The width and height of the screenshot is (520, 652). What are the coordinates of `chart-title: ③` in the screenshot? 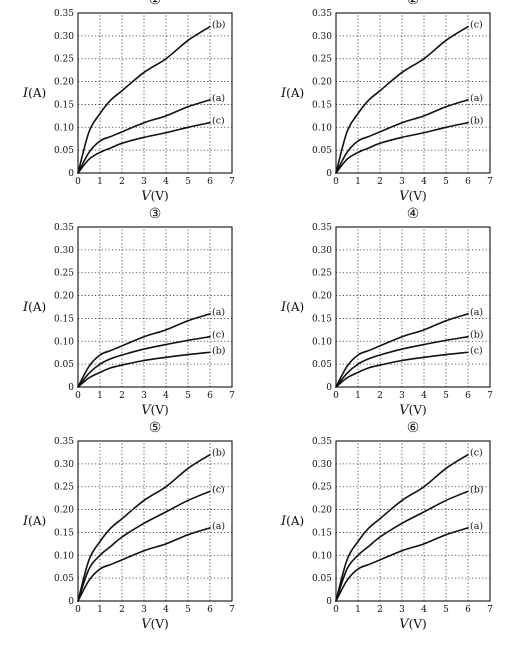 It's located at (155, 214).